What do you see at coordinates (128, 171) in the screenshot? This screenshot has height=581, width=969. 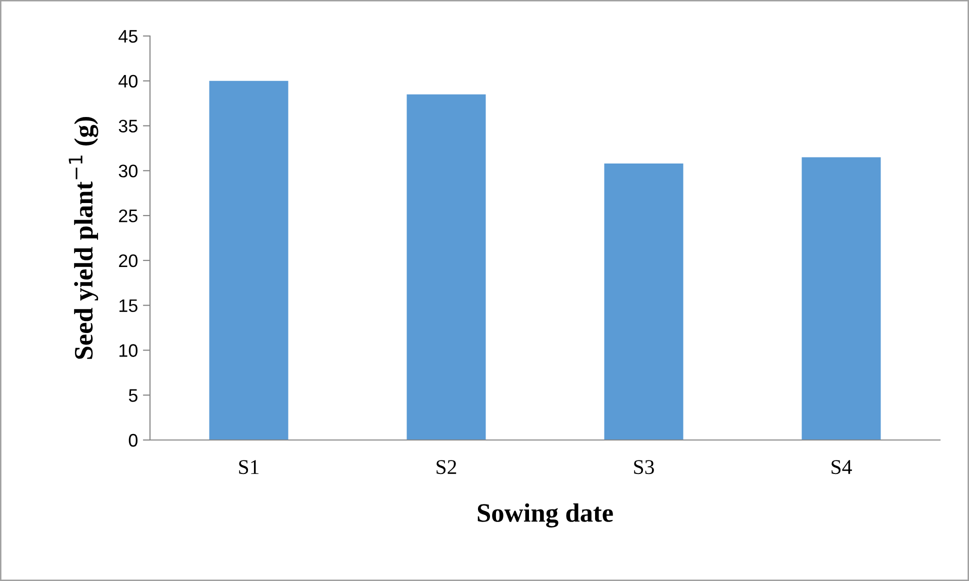 I see `y-tick-label: 30` at bounding box center [128, 171].